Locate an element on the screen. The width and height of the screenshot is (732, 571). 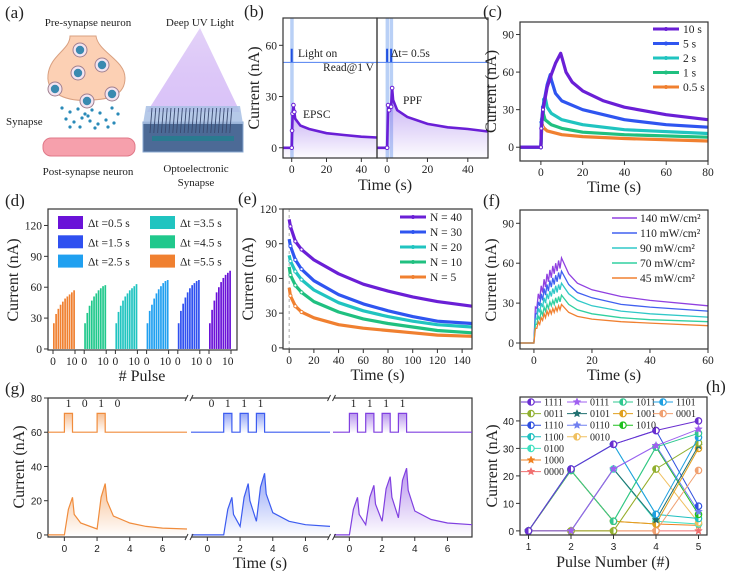
x-tick-label: 80 is located at coordinates (708, 173).